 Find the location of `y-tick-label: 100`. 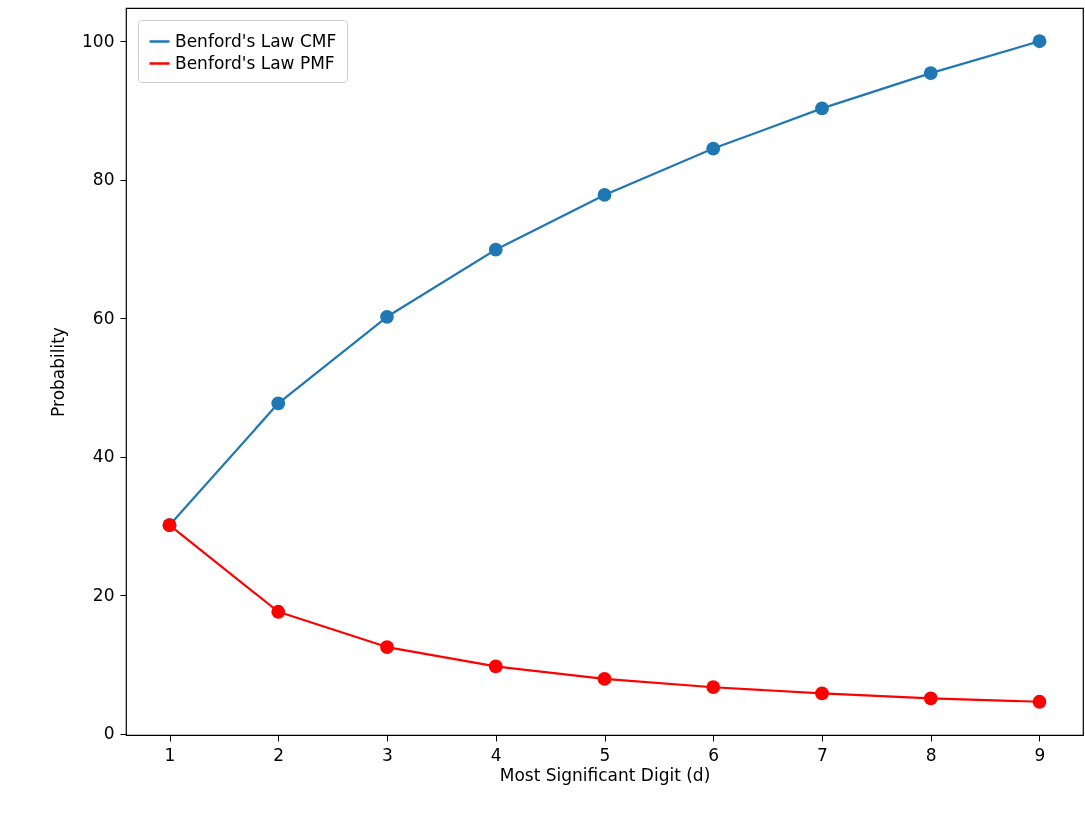

y-tick-label: 100 is located at coordinates (98, 40).